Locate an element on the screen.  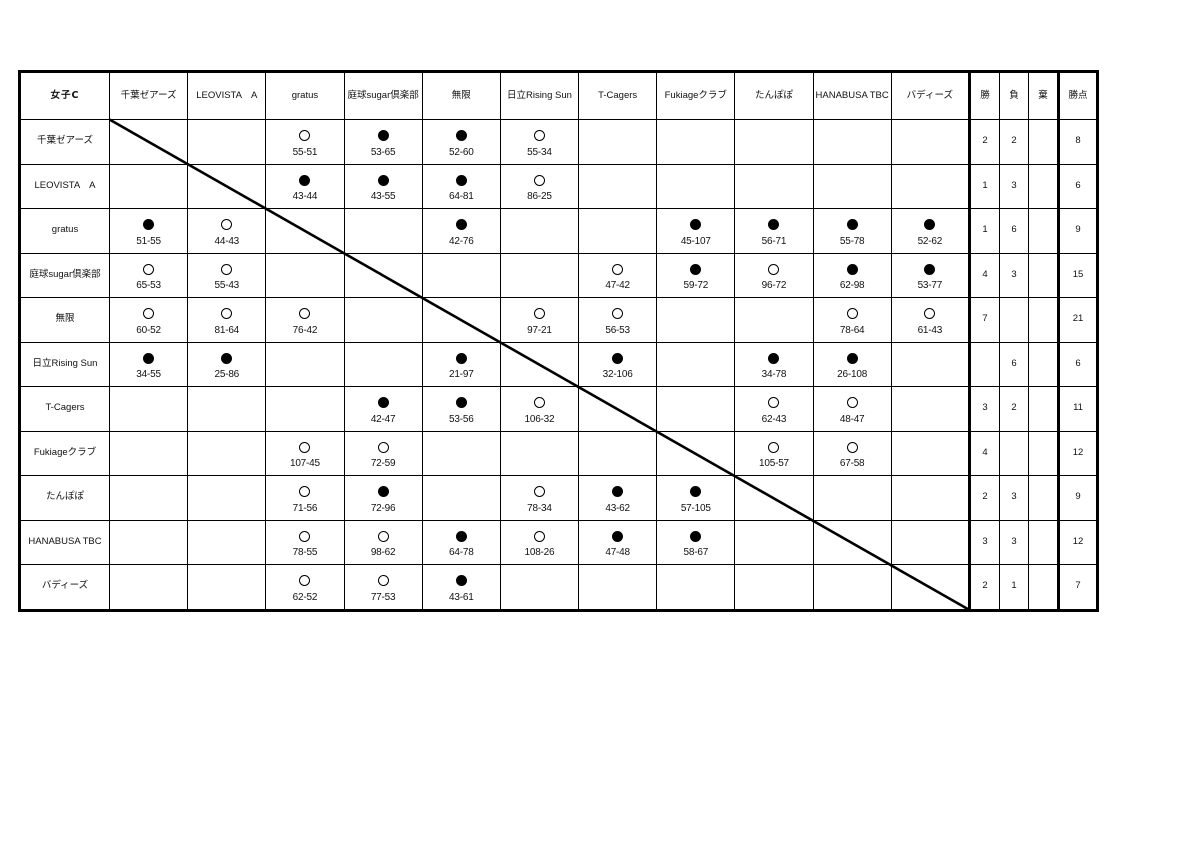
loss-count: 1 is located at coordinates (1014, 588).